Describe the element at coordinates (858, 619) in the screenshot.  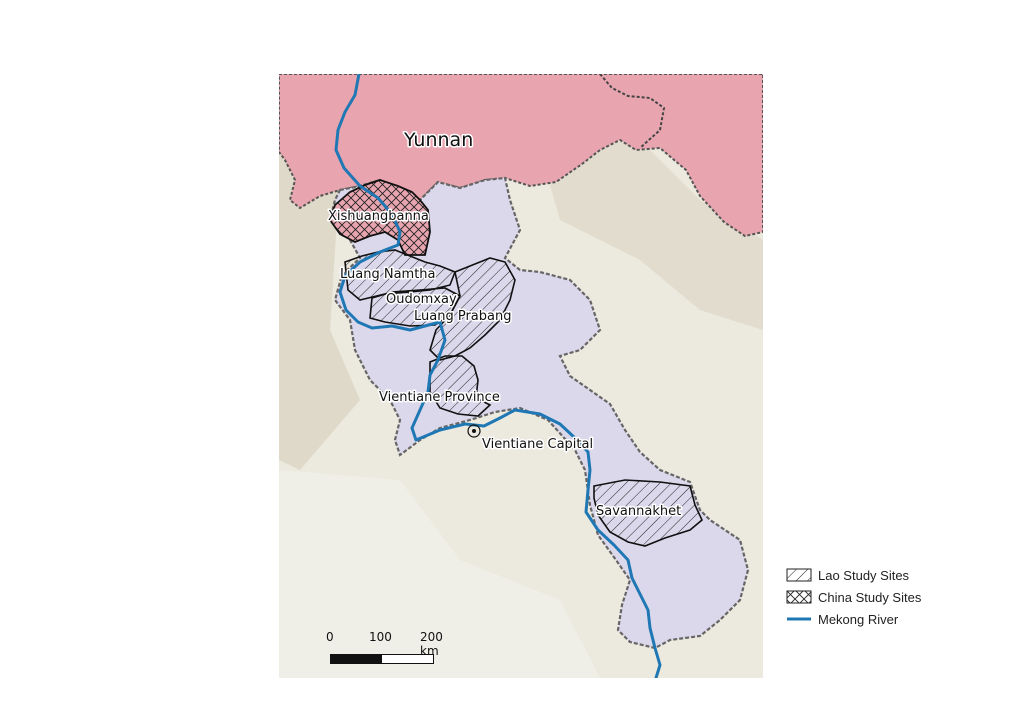
I see `legend-mekong-label: Mekong River` at that location.